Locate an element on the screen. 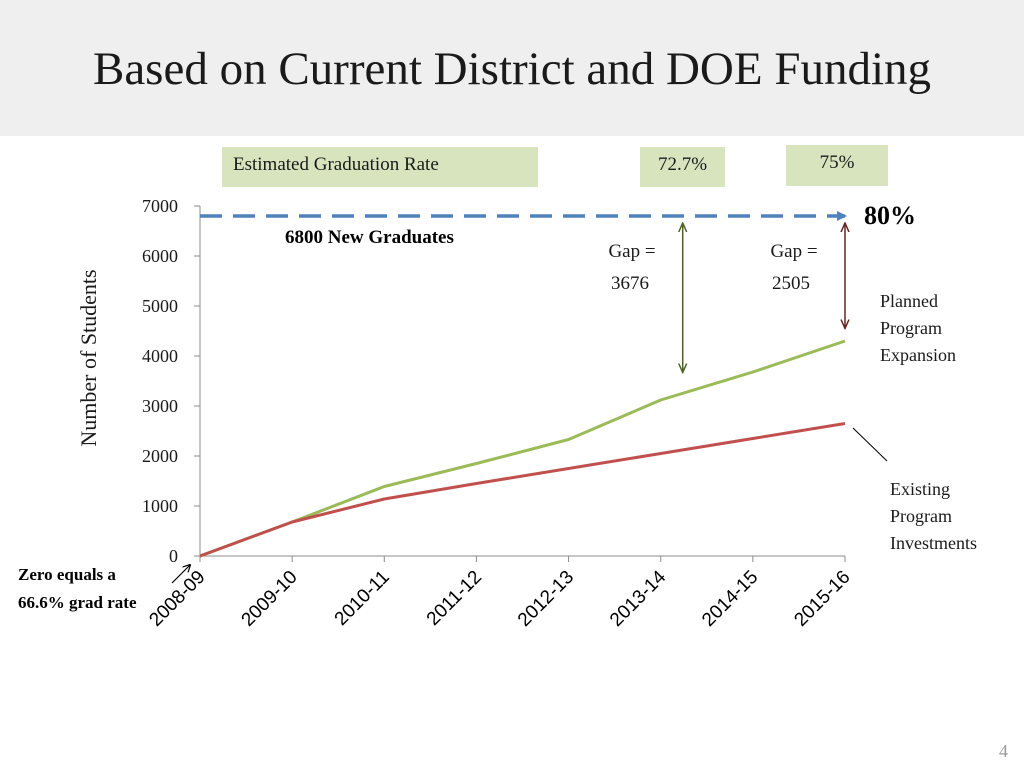 The width and height of the screenshot is (1024, 768). y-tick-label: 1000 is located at coordinates (160, 506).